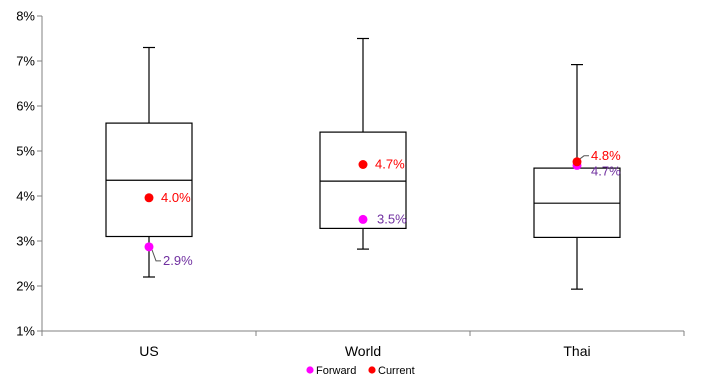 Image resolution: width=702 pixels, height=381 pixels. Describe the element at coordinates (25, 331) in the screenshot. I see `y-tick-label: 1%` at that location.